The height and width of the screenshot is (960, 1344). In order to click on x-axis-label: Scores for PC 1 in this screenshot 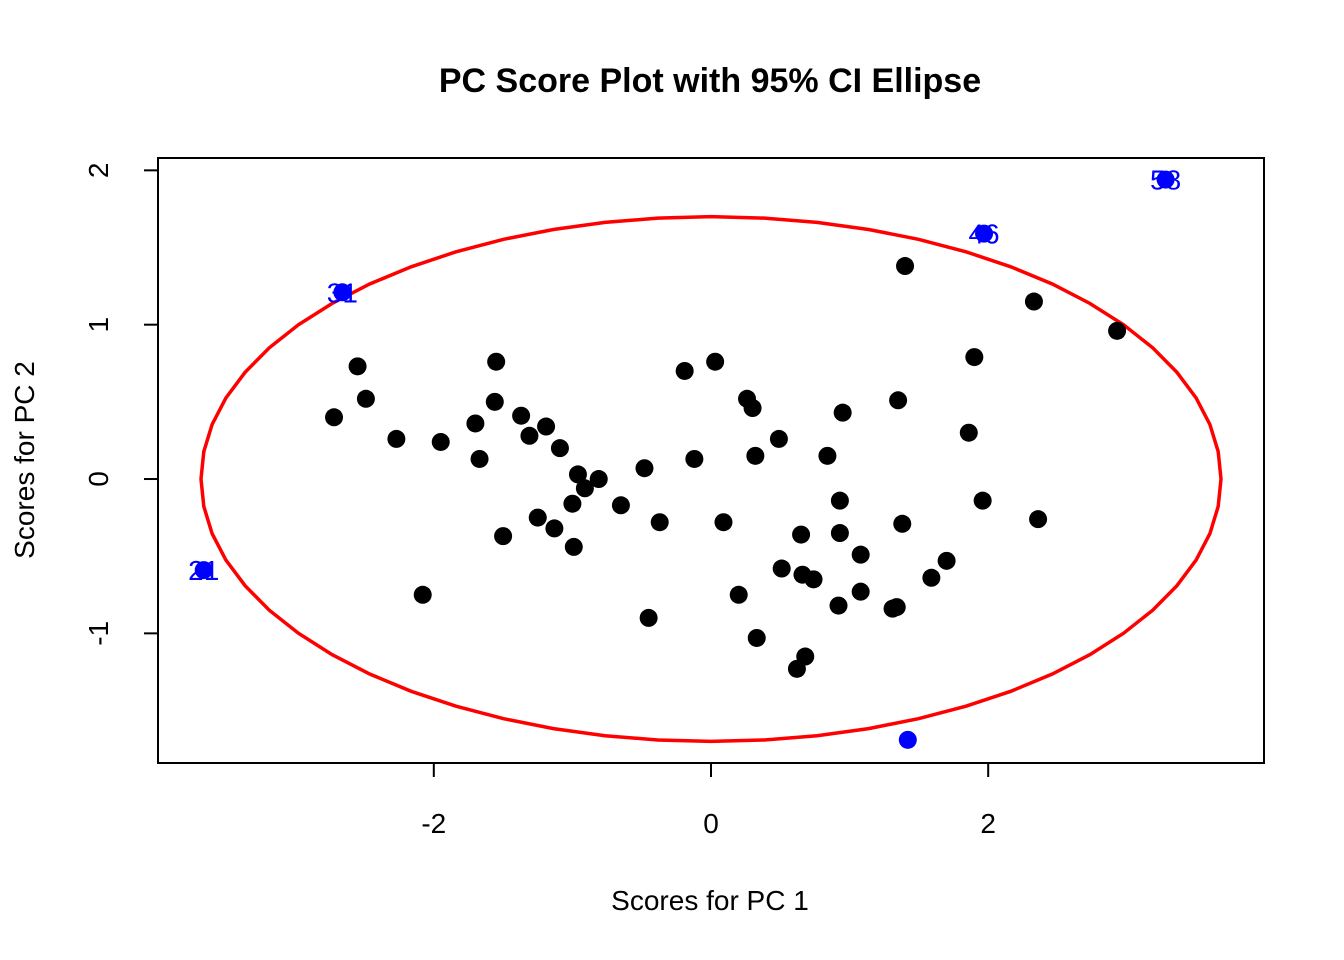, I will do `click(710, 900)`.